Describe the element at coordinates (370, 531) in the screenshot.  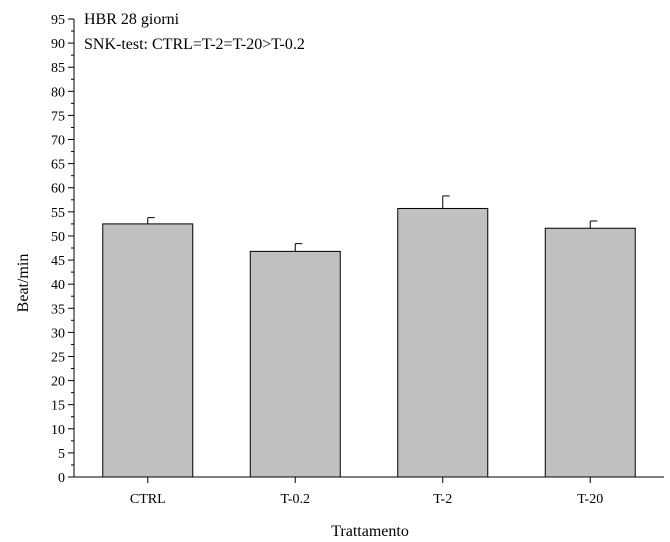
I see `x-axis-label: Trattamento` at that location.